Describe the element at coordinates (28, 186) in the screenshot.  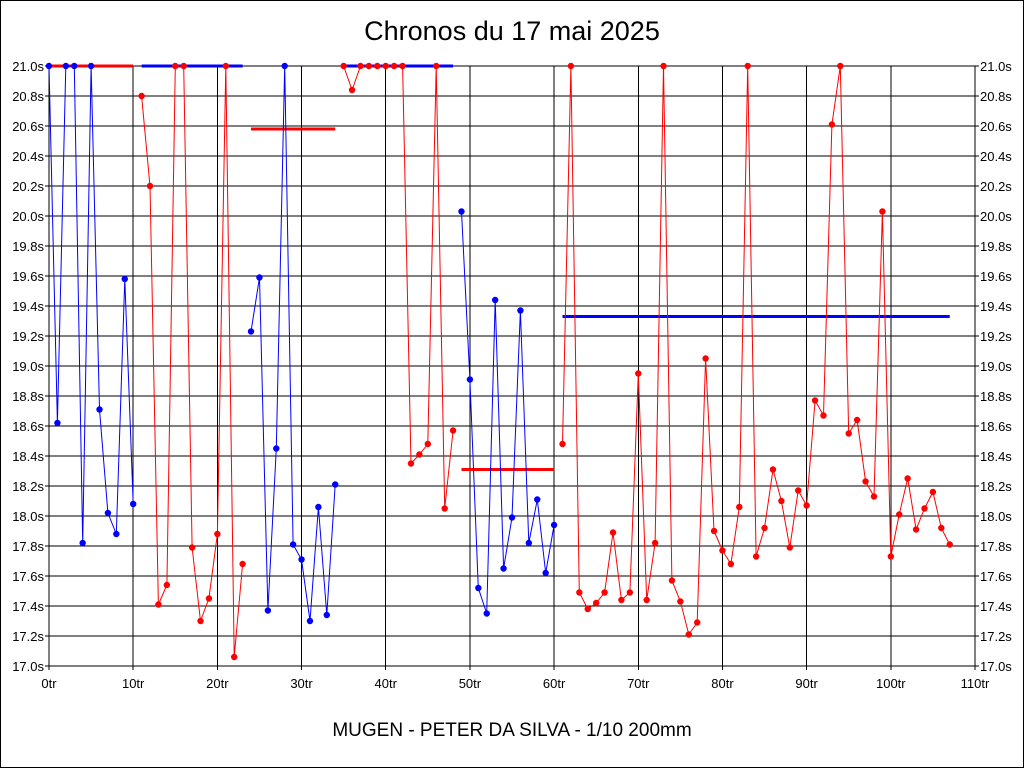
I see `y-tick-label: 20.2s` at that location.